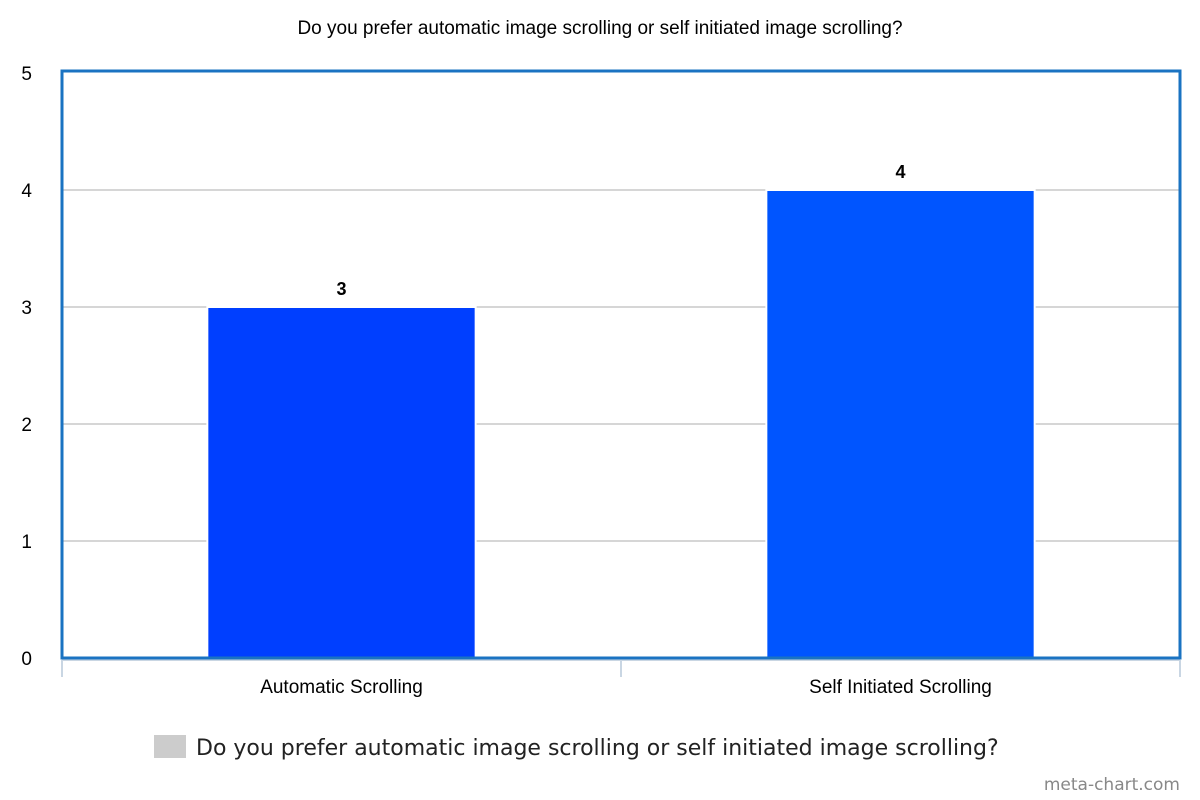 The height and width of the screenshot is (800, 1200). Describe the element at coordinates (1112, 785) in the screenshot. I see `watermark: meta-chart.com` at that location.